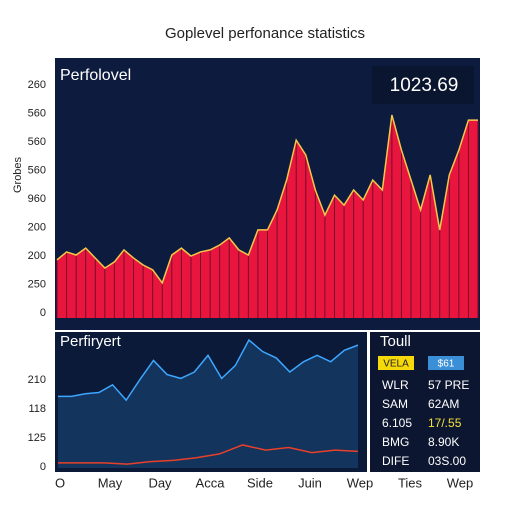 This screenshot has width=512, height=512. Describe the element at coordinates (91, 341) in the screenshot. I see `bottom-chart-title: Perfiryert` at that location.